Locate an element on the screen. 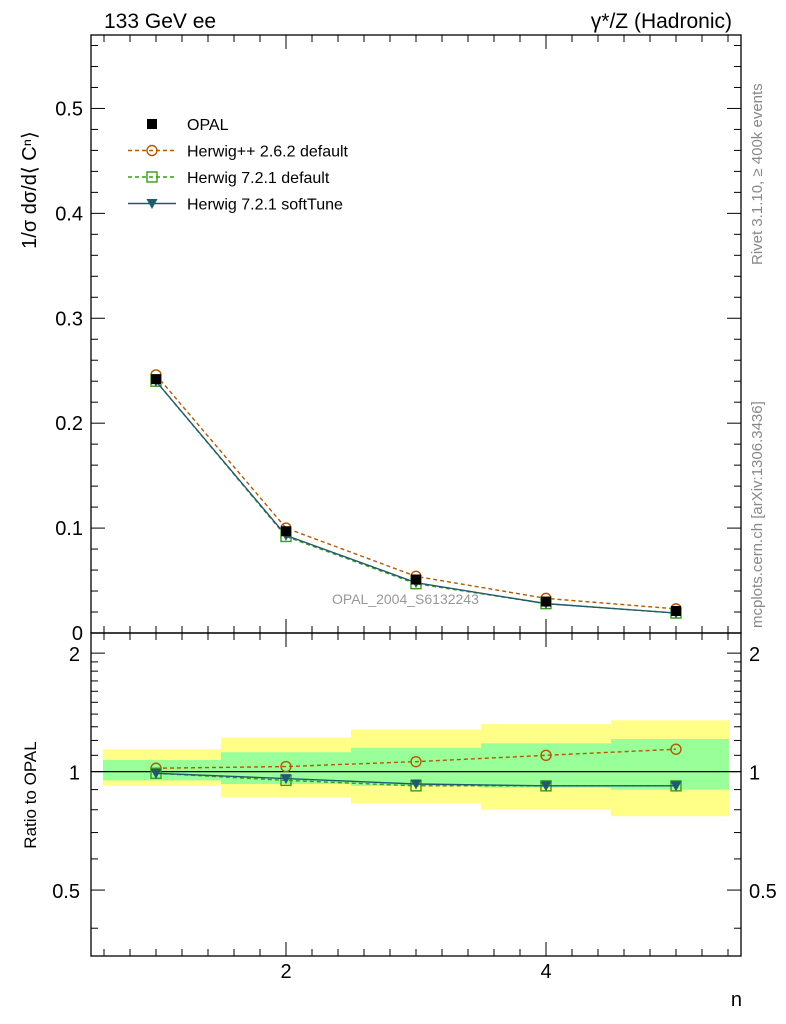  legend-label: OPAL is located at coordinates (208, 125).